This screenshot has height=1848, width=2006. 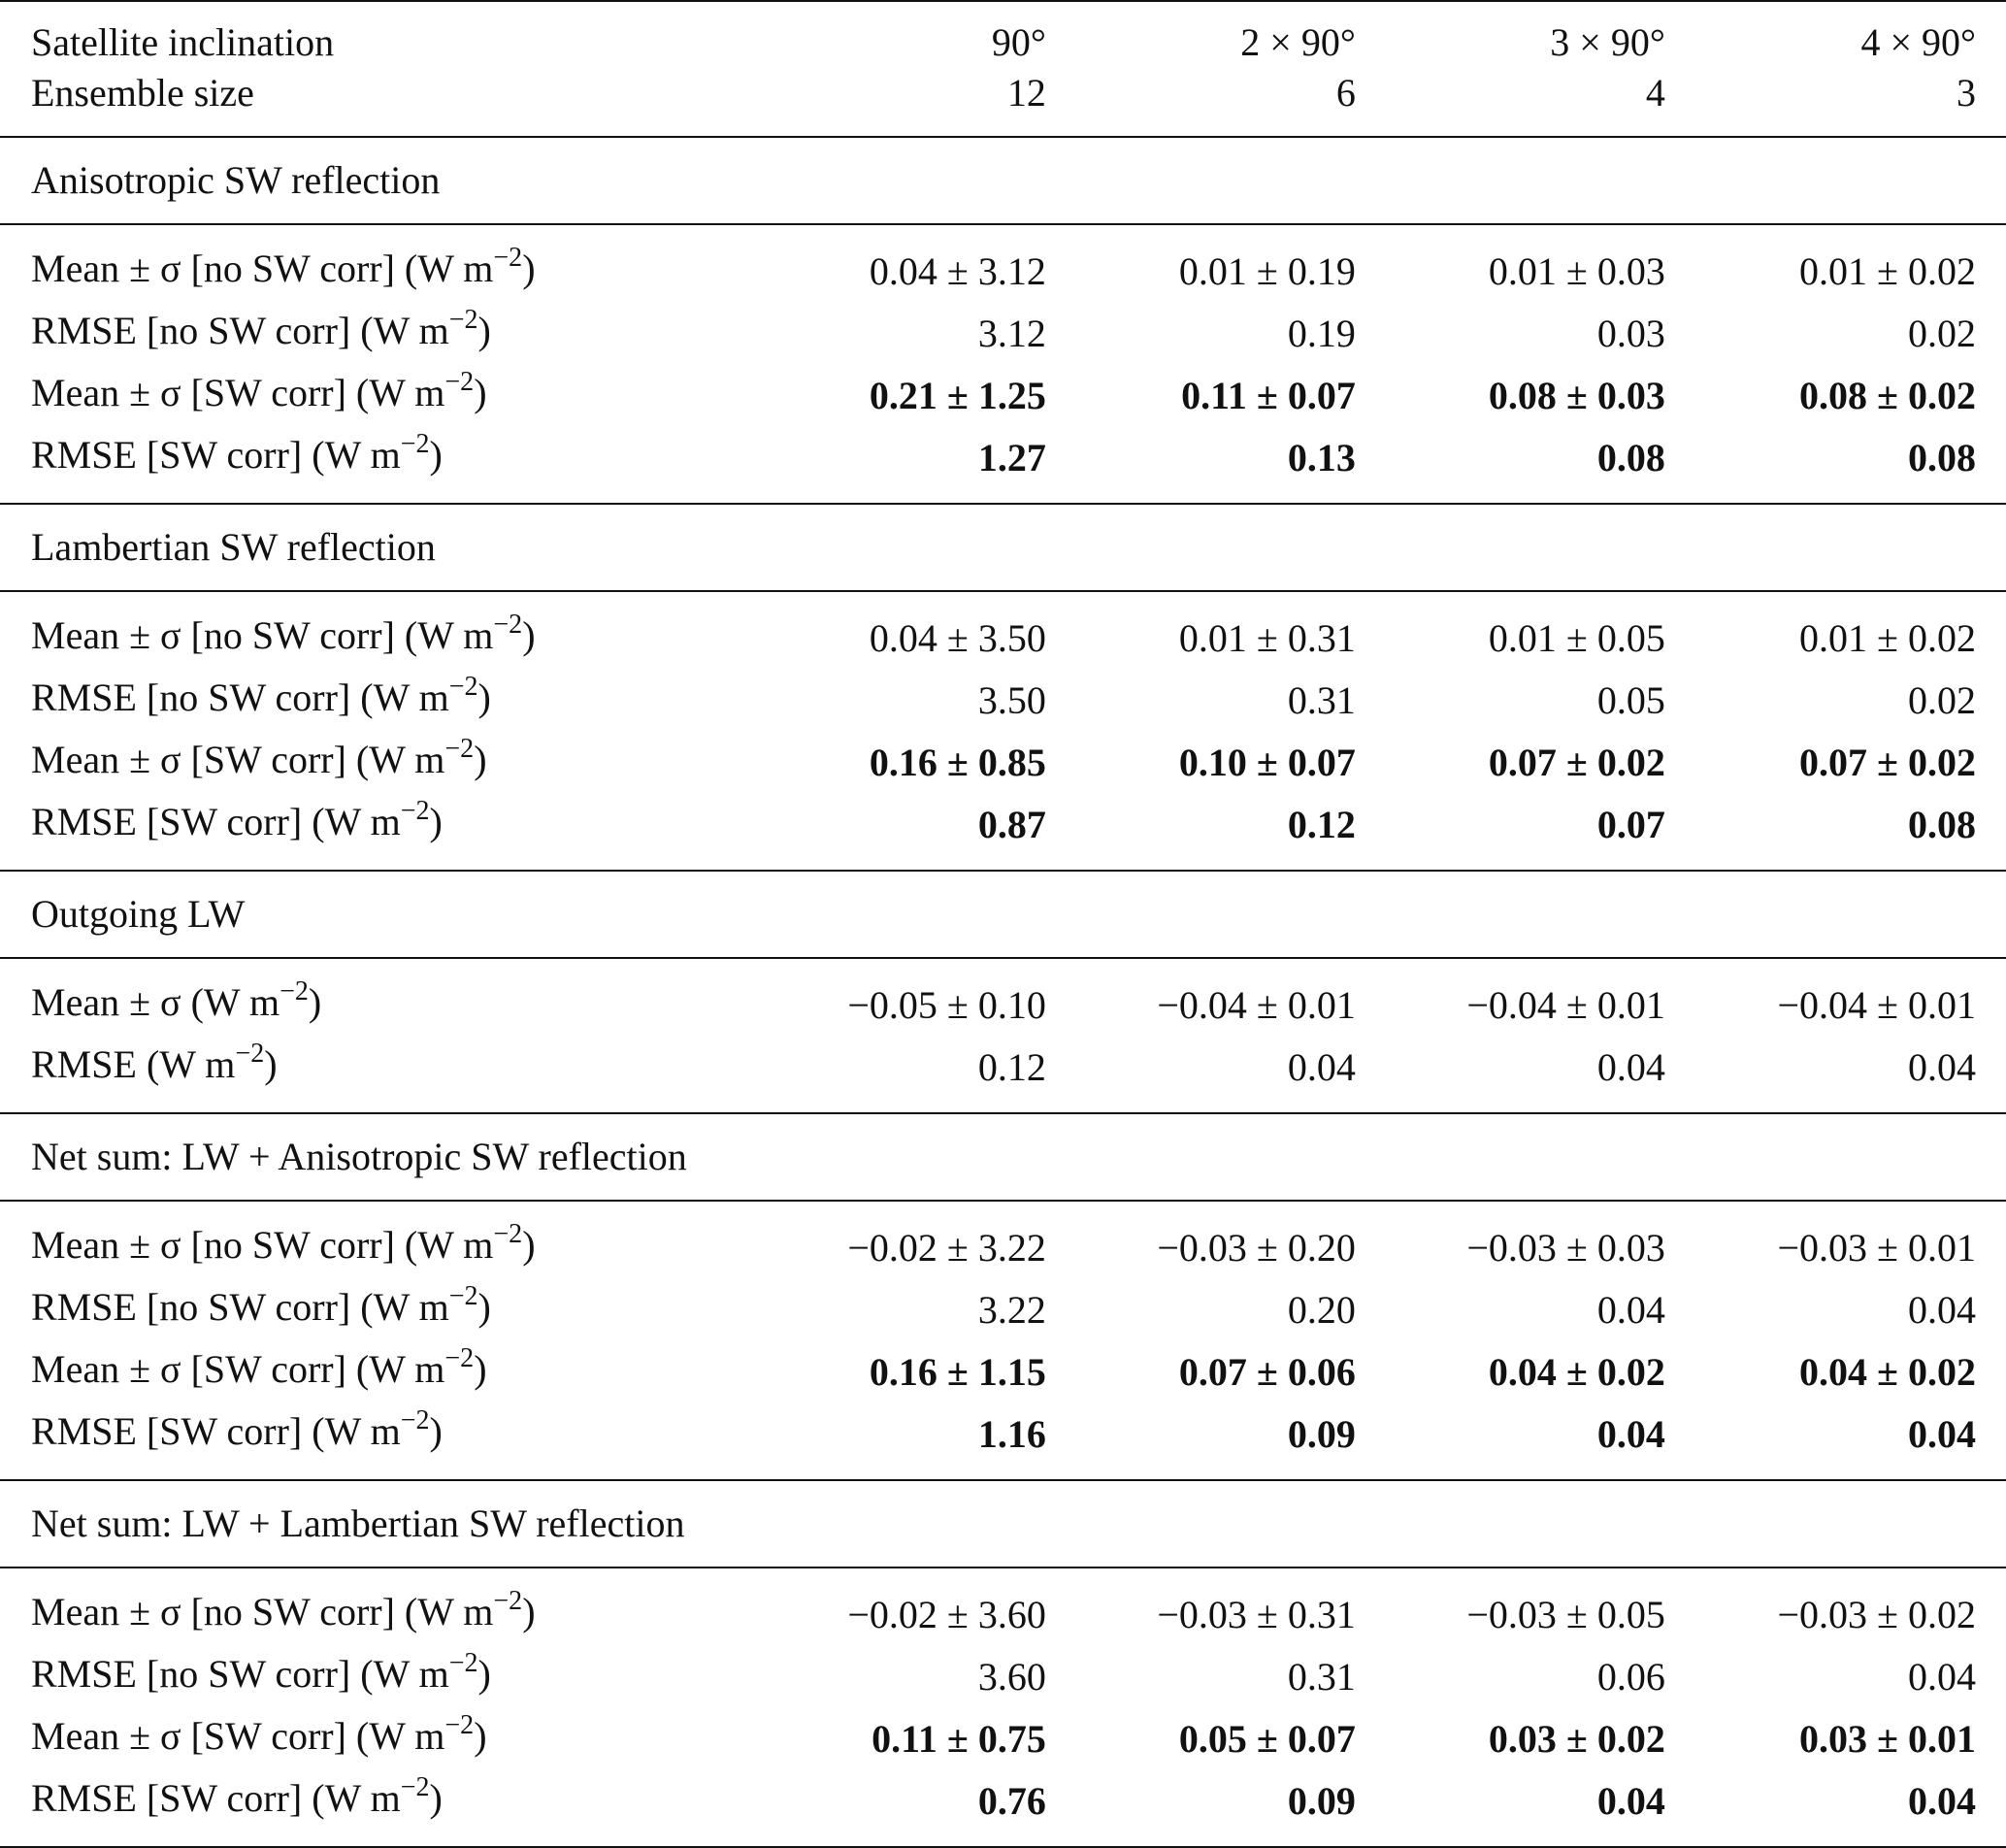 What do you see at coordinates (1630, 824) in the screenshot?
I see `value-cell: 0.07` at bounding box center [1630, 824].